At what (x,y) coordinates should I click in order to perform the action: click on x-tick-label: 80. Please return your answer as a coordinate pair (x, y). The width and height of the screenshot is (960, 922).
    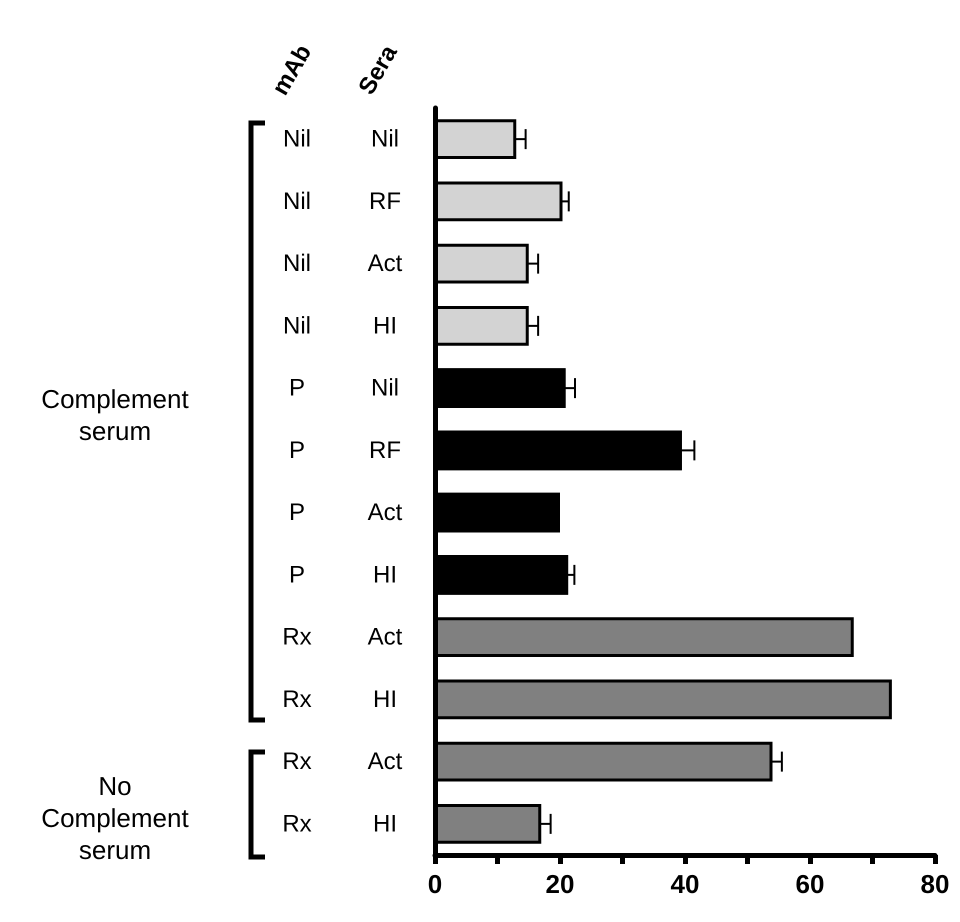
    Looking at the image, I should click on (935, 884).